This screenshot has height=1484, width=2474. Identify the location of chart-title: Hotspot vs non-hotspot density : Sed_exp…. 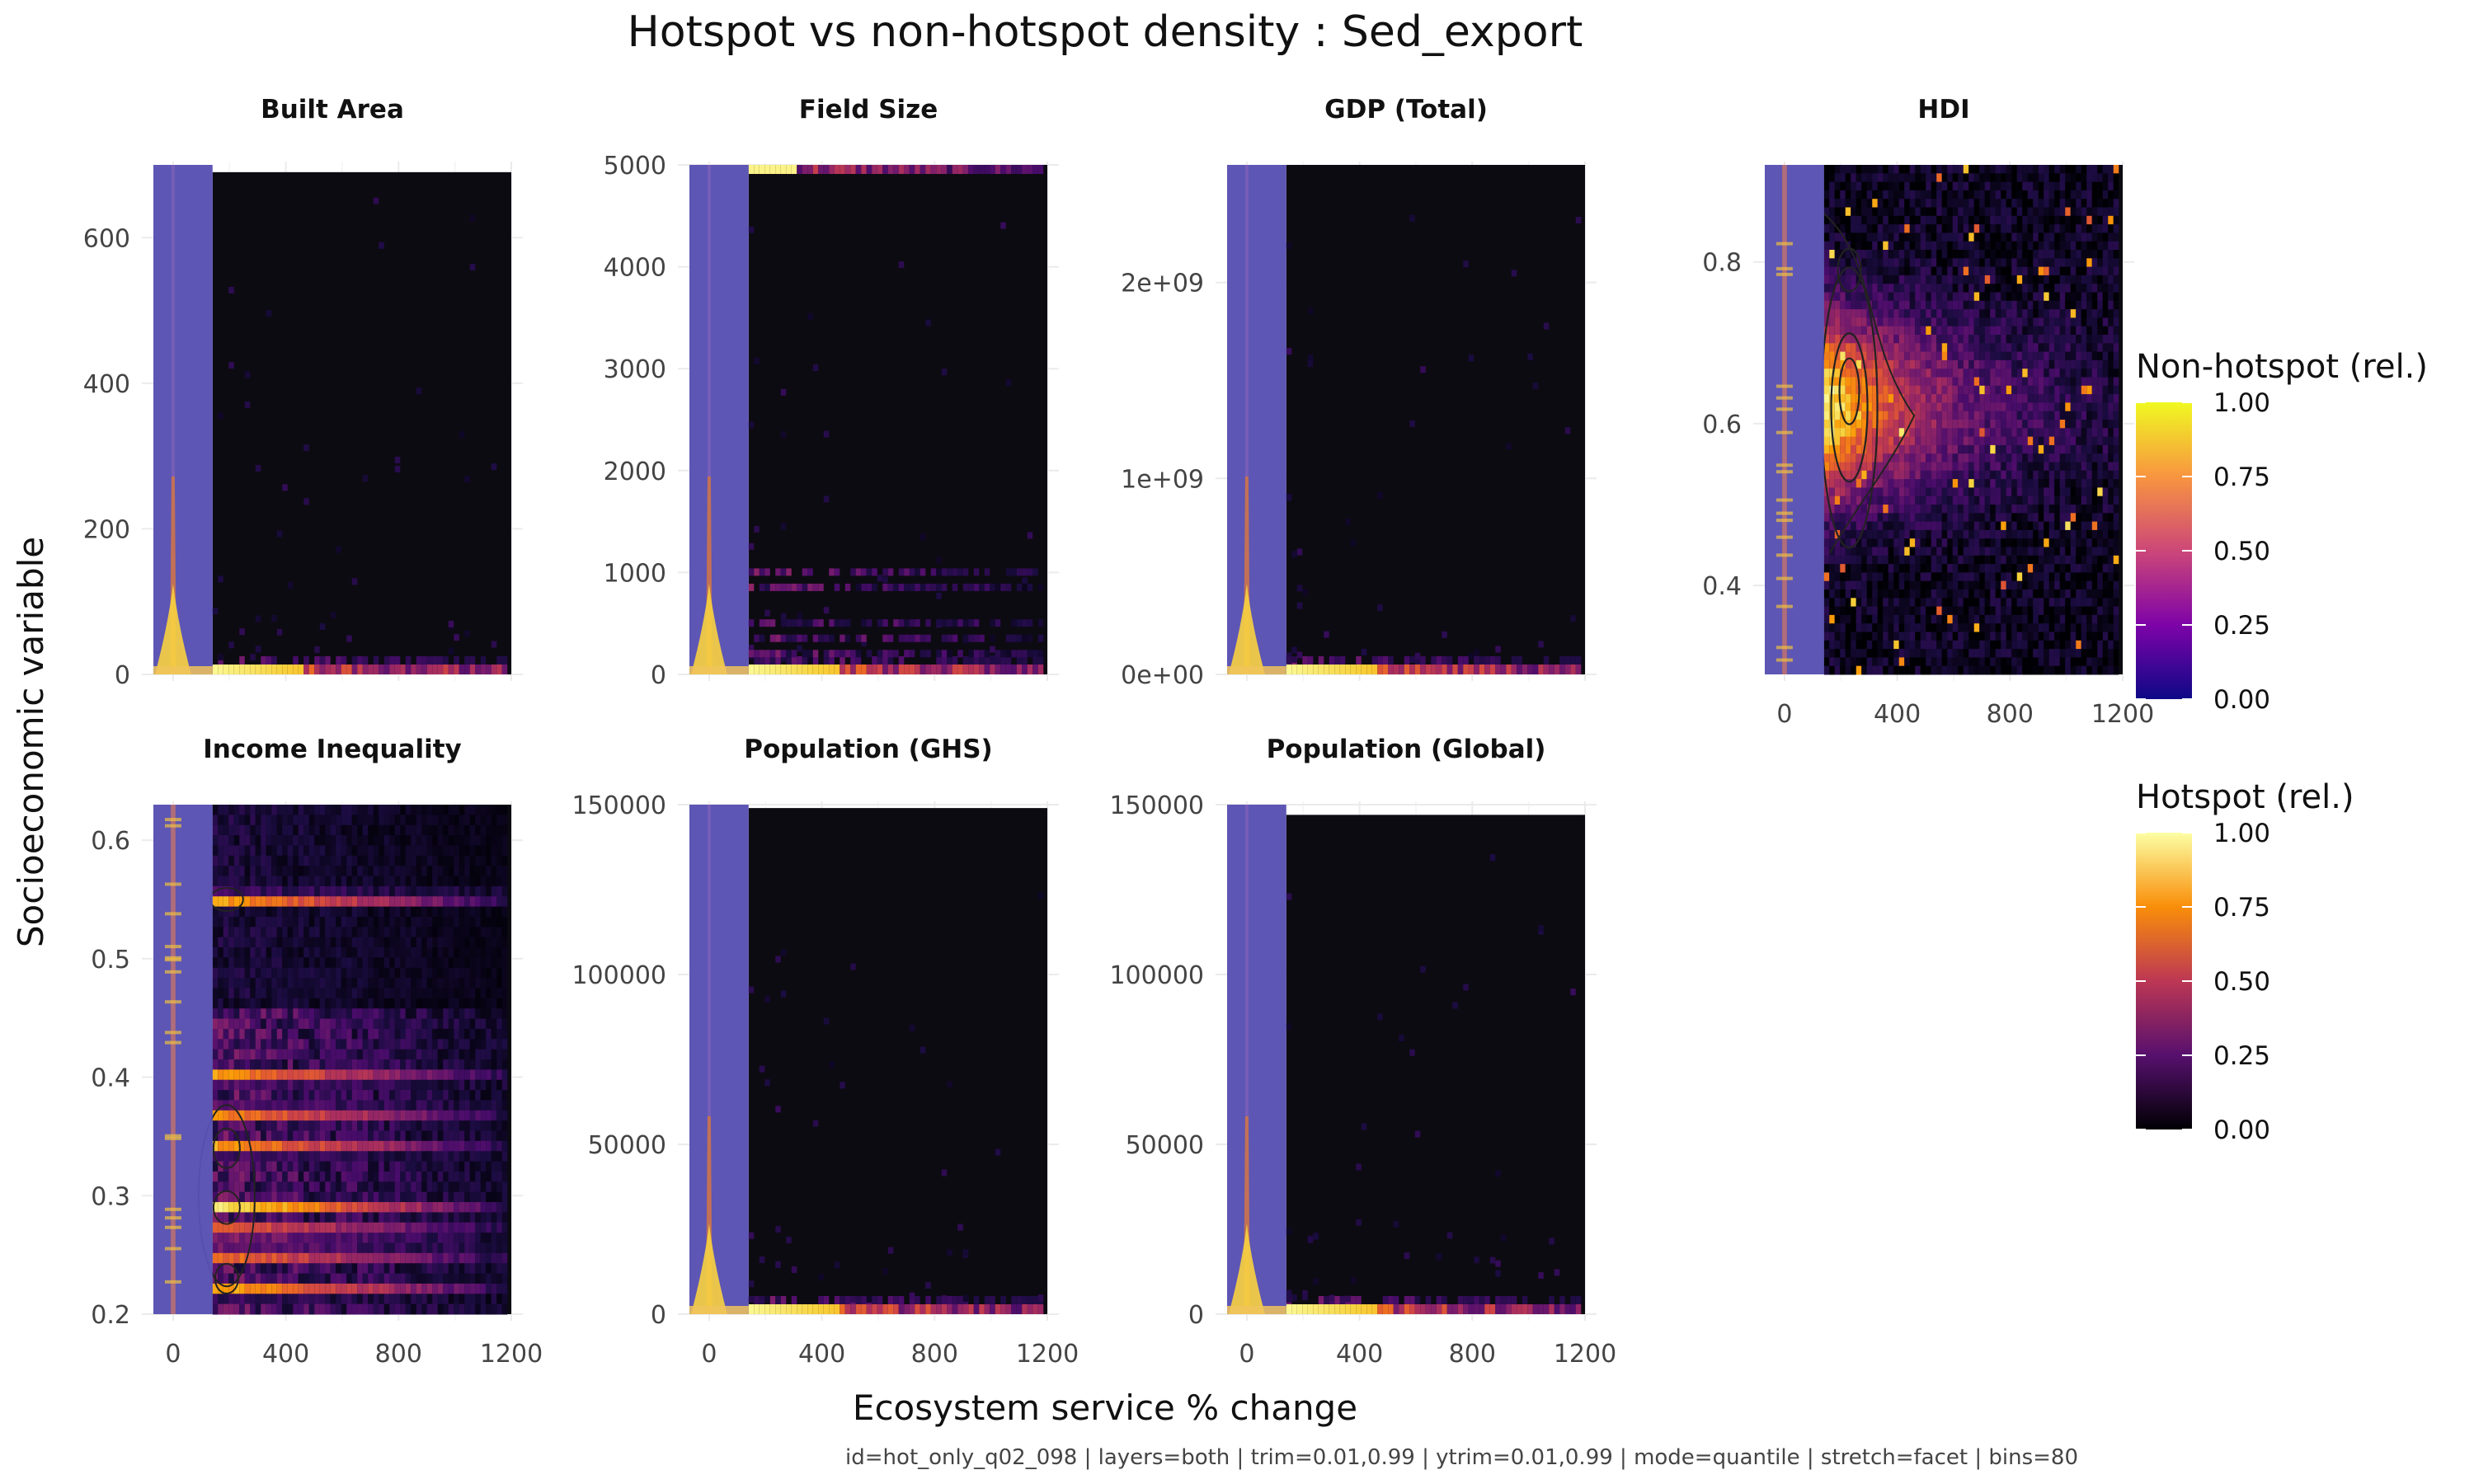
(1105, 32).